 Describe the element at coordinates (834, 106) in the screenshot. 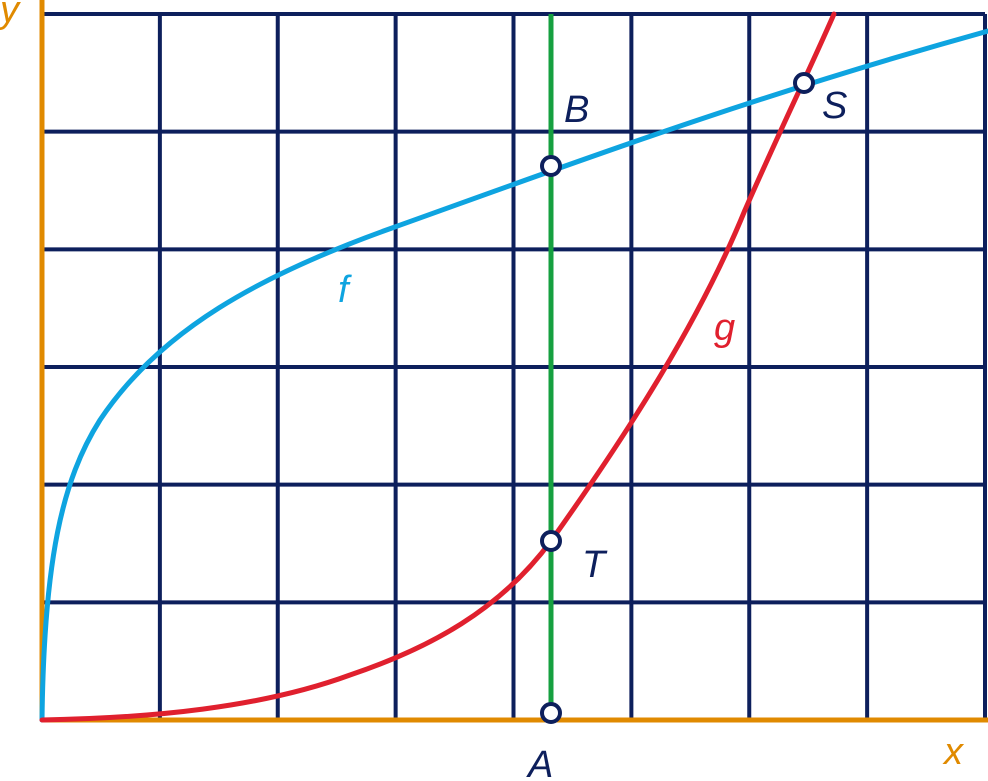

I see `point-s-label: S` at that location.